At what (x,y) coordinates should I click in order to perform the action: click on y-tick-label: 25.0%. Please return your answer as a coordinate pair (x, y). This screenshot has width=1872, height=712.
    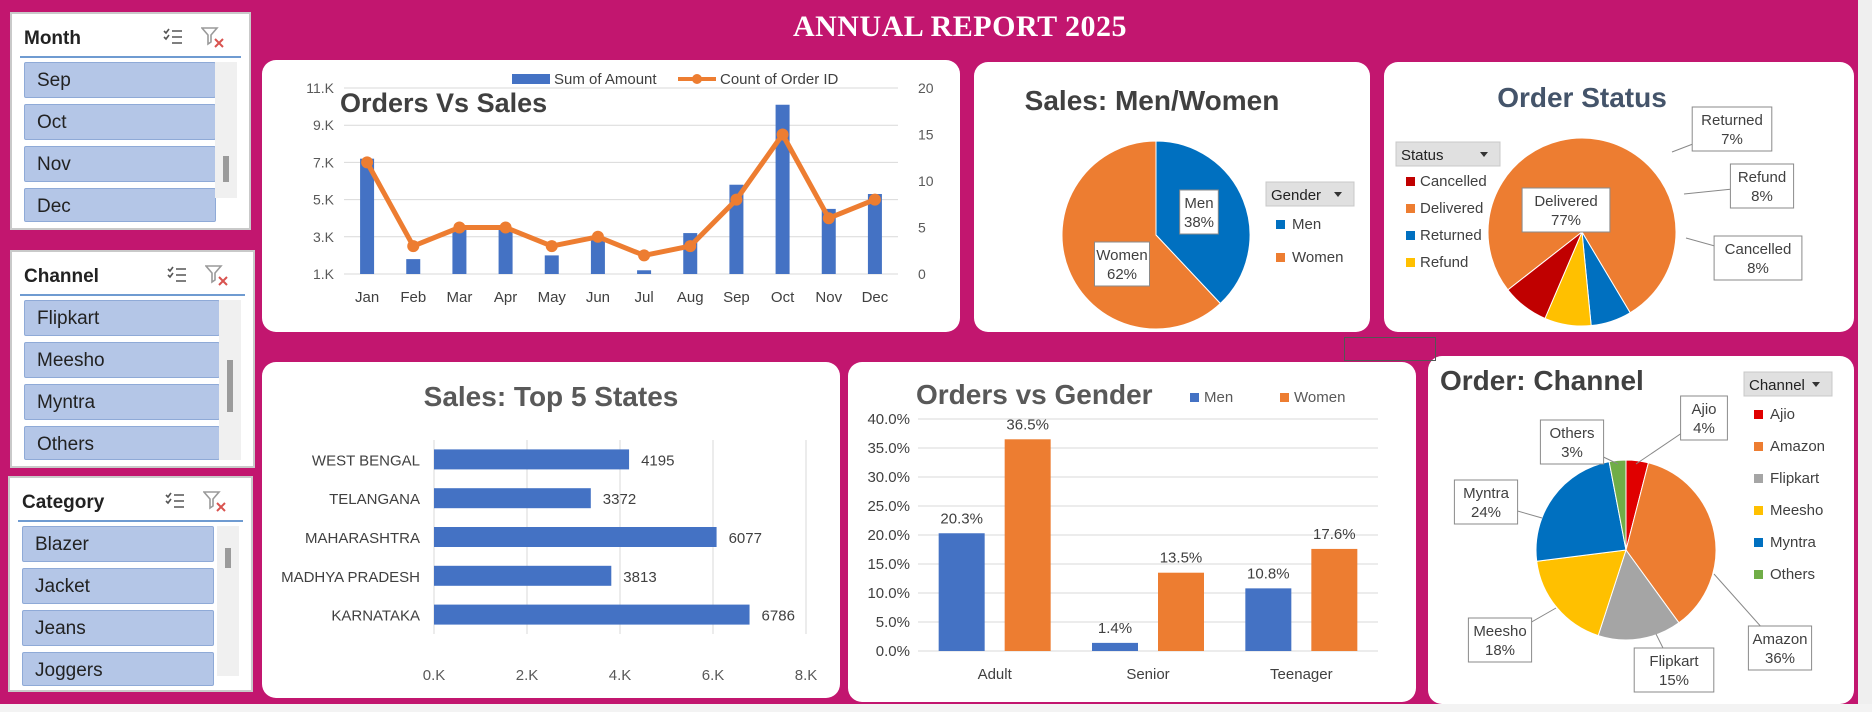
    Looking at the image, I should click on (888, 506).